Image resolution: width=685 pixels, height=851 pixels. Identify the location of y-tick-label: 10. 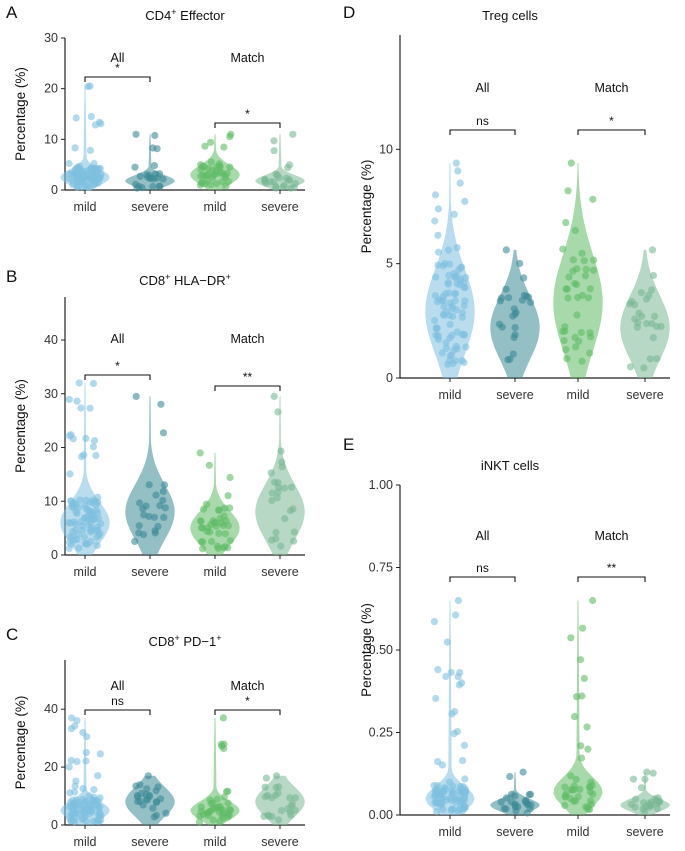
(51, 139).